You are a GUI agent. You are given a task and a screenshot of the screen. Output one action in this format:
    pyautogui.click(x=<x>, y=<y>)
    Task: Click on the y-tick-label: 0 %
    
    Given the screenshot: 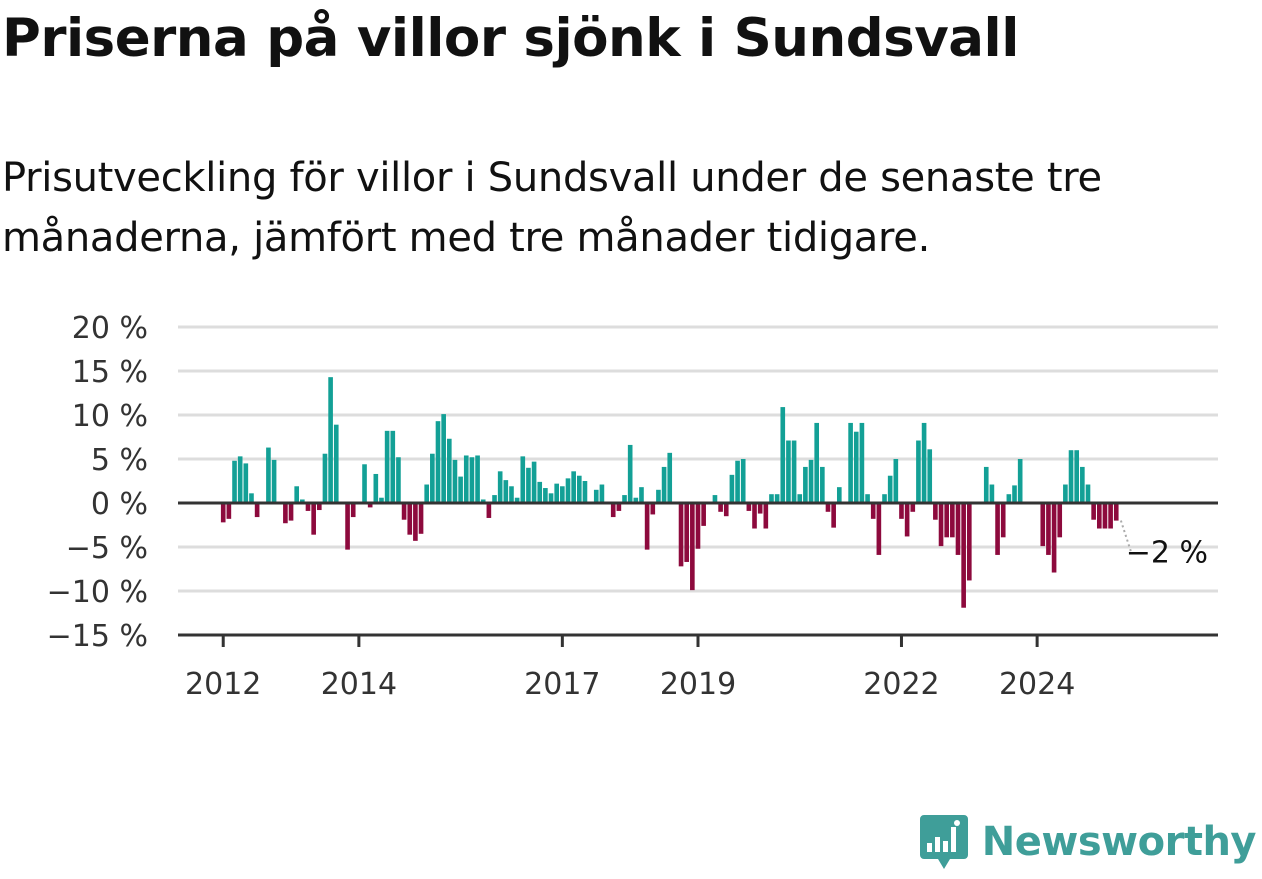 What is the action you would take?
    pyautogui.click(x=119, y=504)
    